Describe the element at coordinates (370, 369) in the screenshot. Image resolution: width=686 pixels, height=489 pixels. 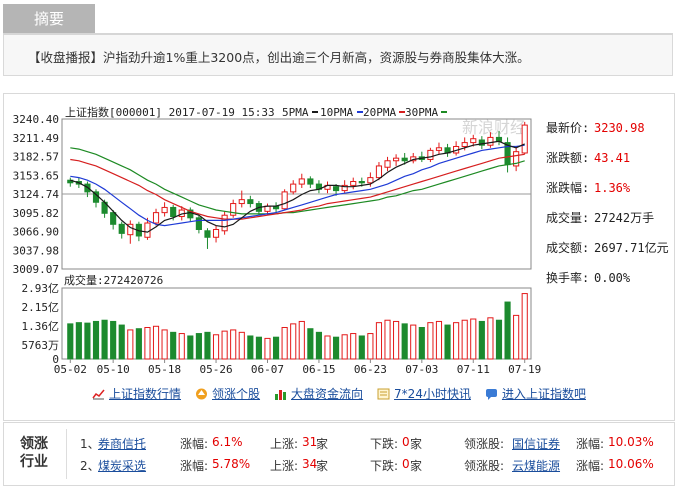
I see `x-tick-label: 06-23` at that location.